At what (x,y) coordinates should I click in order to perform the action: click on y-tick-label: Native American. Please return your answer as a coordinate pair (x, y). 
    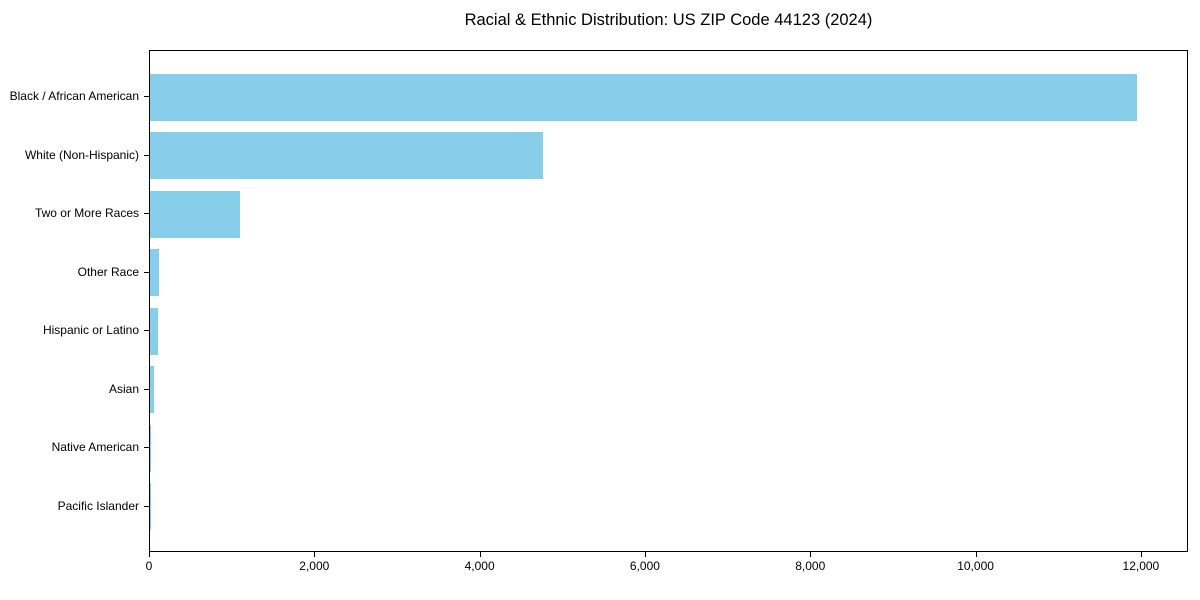
    Looking at the image, I should click on (95, 447).